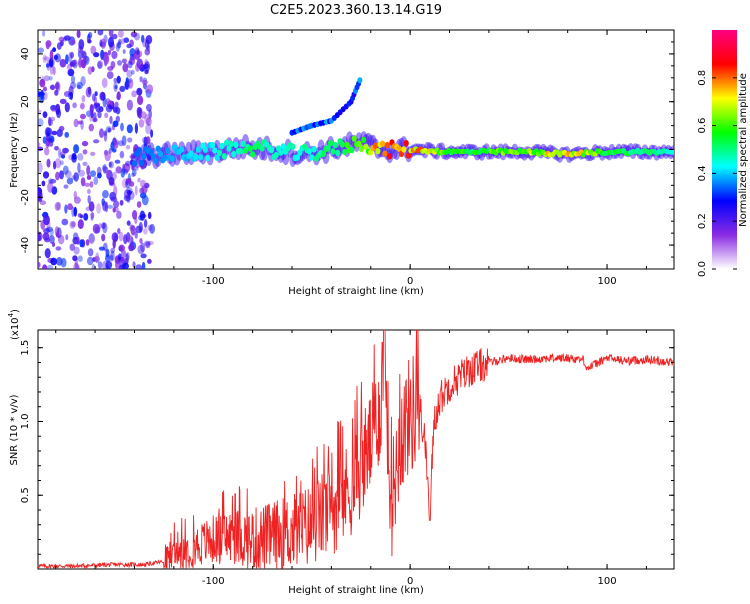 This screenshot has width=750, height=604. What do you see at coordinates (607, 281) in the screenshot?
I see `x-tick-label: 100` at bounding box center [607, 281].